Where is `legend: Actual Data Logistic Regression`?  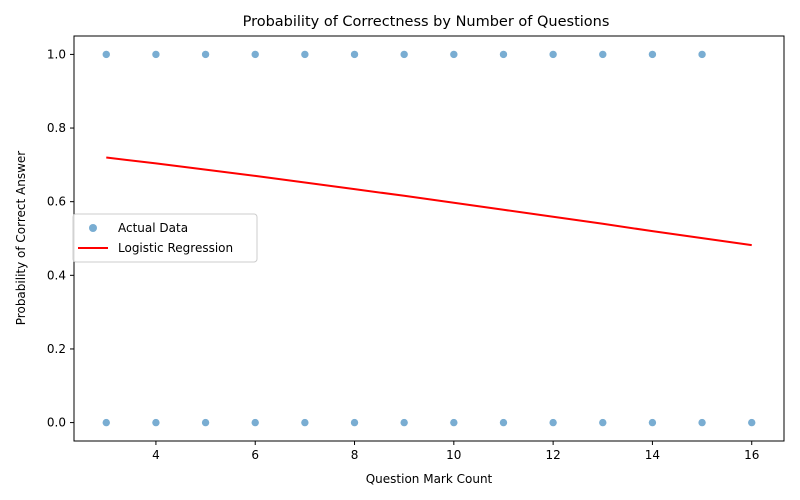
legend: Actual Data Logistic Regression is located at coordinates (165, 238).